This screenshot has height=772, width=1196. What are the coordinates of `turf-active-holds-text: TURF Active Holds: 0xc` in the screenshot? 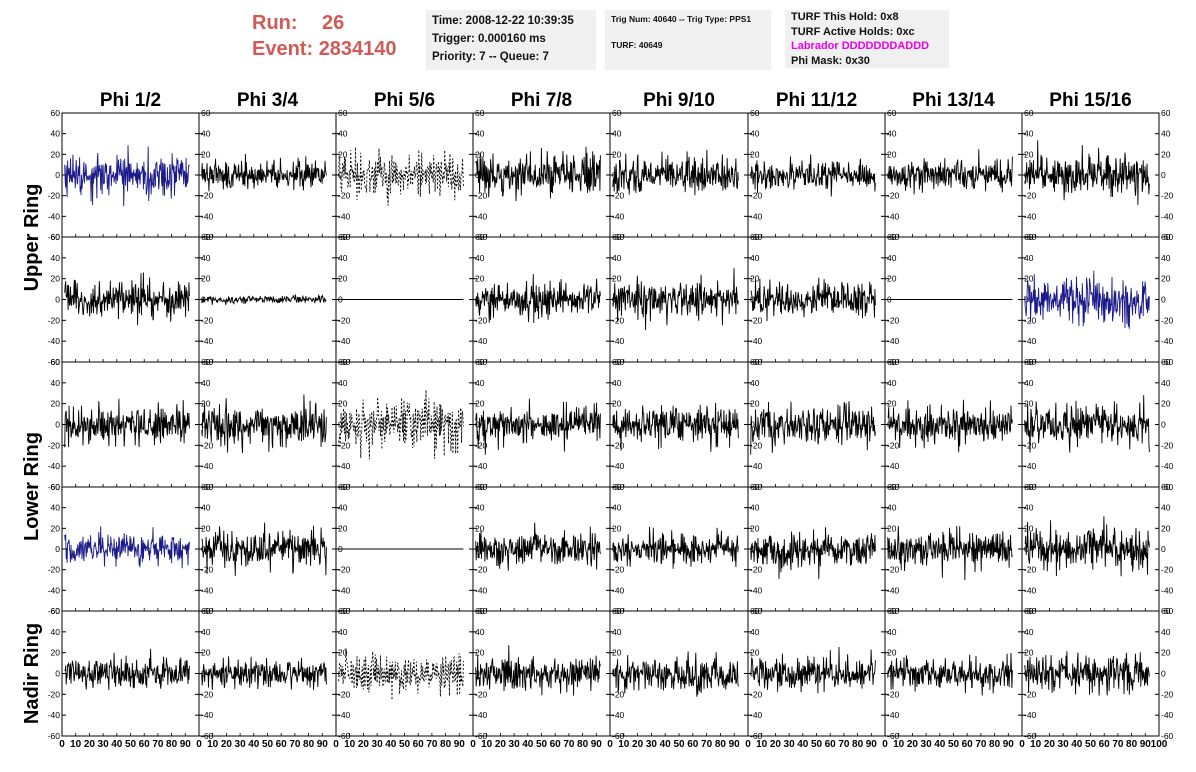 It's located at (853, 31).